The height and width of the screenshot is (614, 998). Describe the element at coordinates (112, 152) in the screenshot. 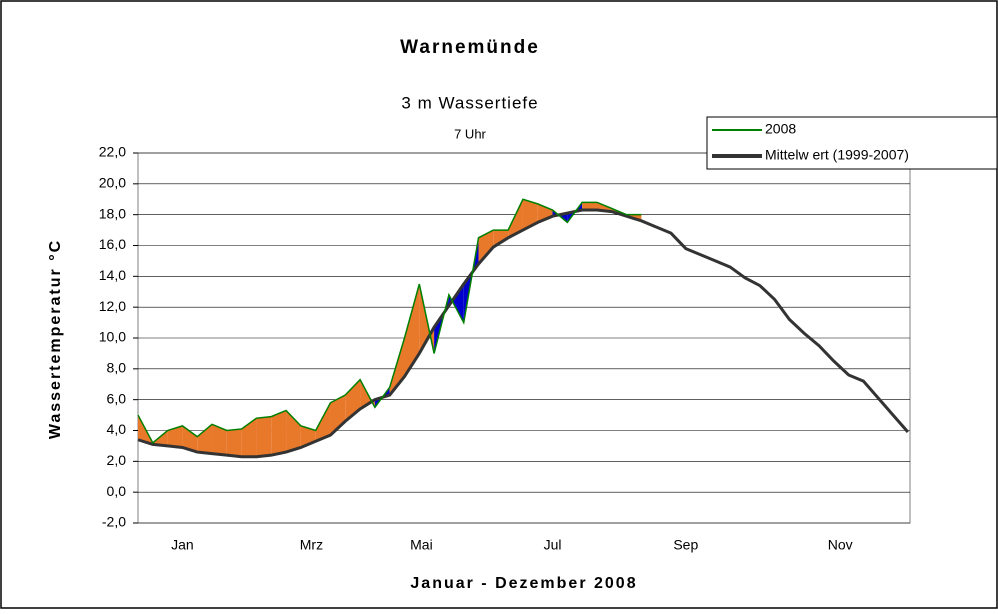

I see `y-tick-label: 22,0` at that location.